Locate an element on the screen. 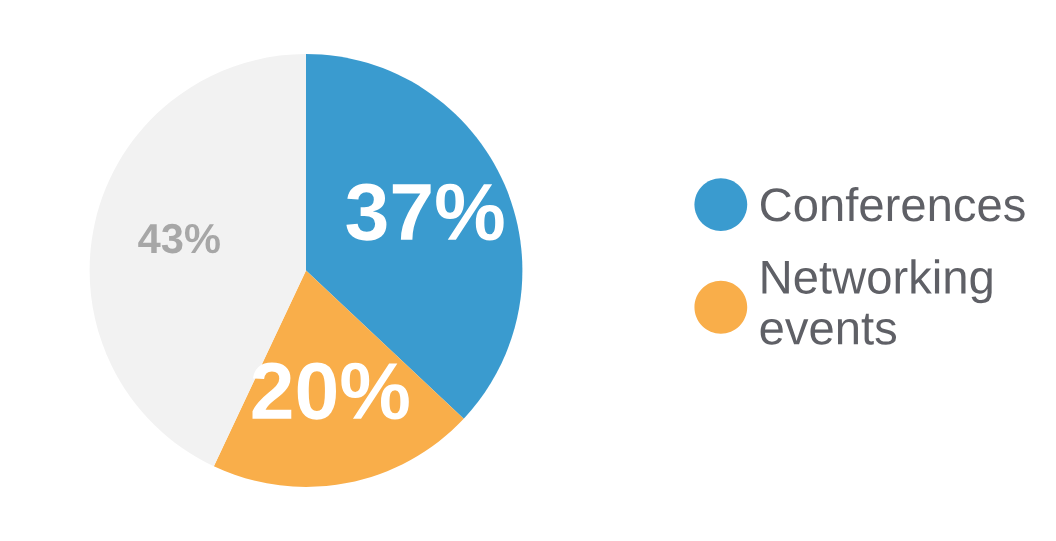 Image resolution: width=1056 pixels, height=541 pixels. data-label: 43% is located at coordinates (179, 238).